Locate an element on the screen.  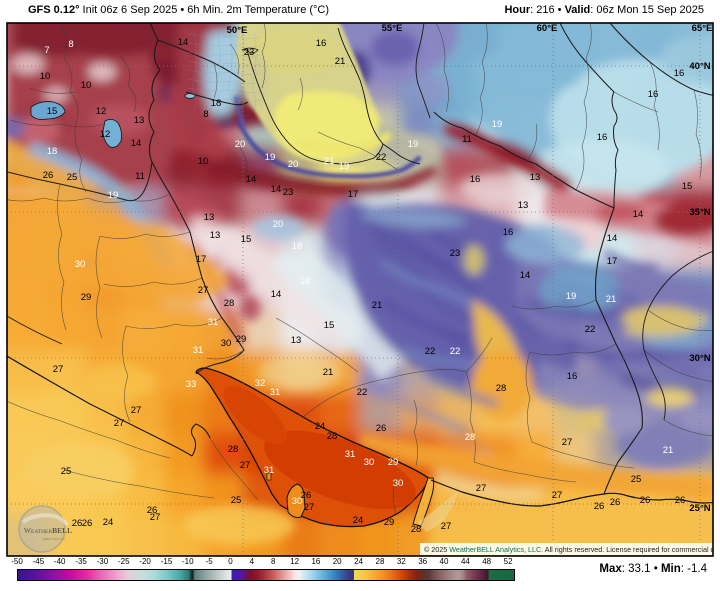
svg-text: 30°N is located at coordinates (699, 358).